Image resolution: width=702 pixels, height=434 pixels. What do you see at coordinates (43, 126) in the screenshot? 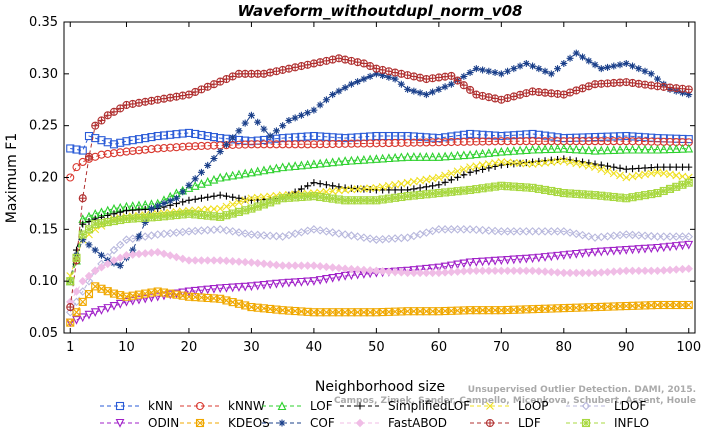
I see `y-tick-label: 0.25` at bounding box center [43, 126].